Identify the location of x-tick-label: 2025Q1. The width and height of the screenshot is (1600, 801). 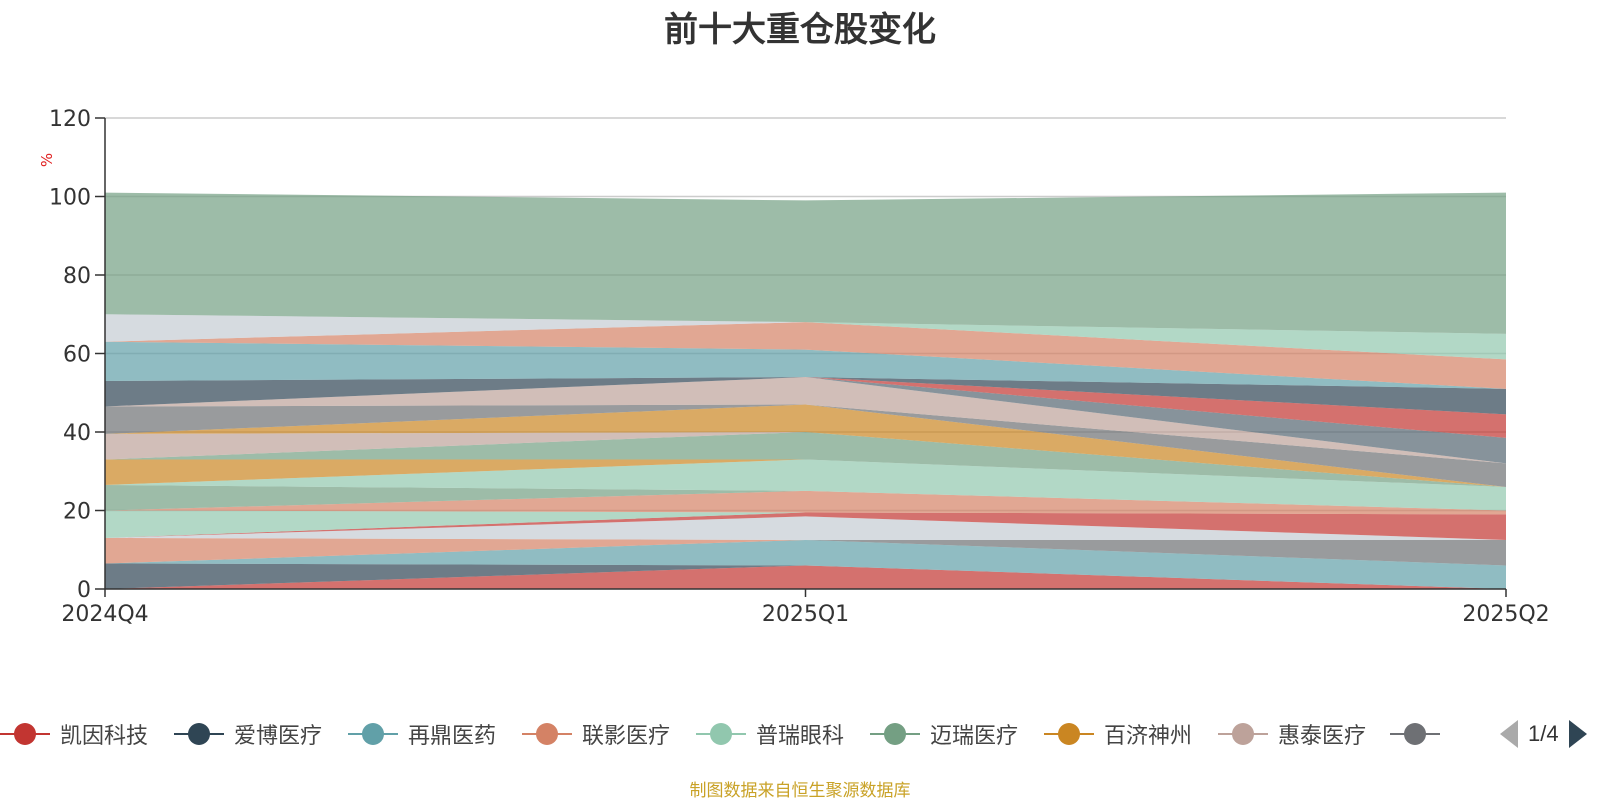
(805, 614).